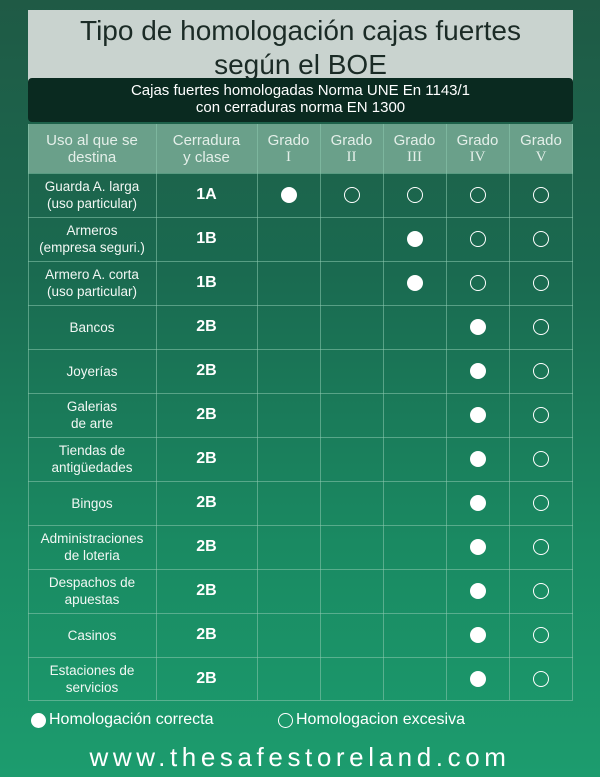  What do you see at coordinates (92, 239) in the screenshot?
I see `use-cell: Armeros (empresa seguri.)` at bounding box center [92, 239].